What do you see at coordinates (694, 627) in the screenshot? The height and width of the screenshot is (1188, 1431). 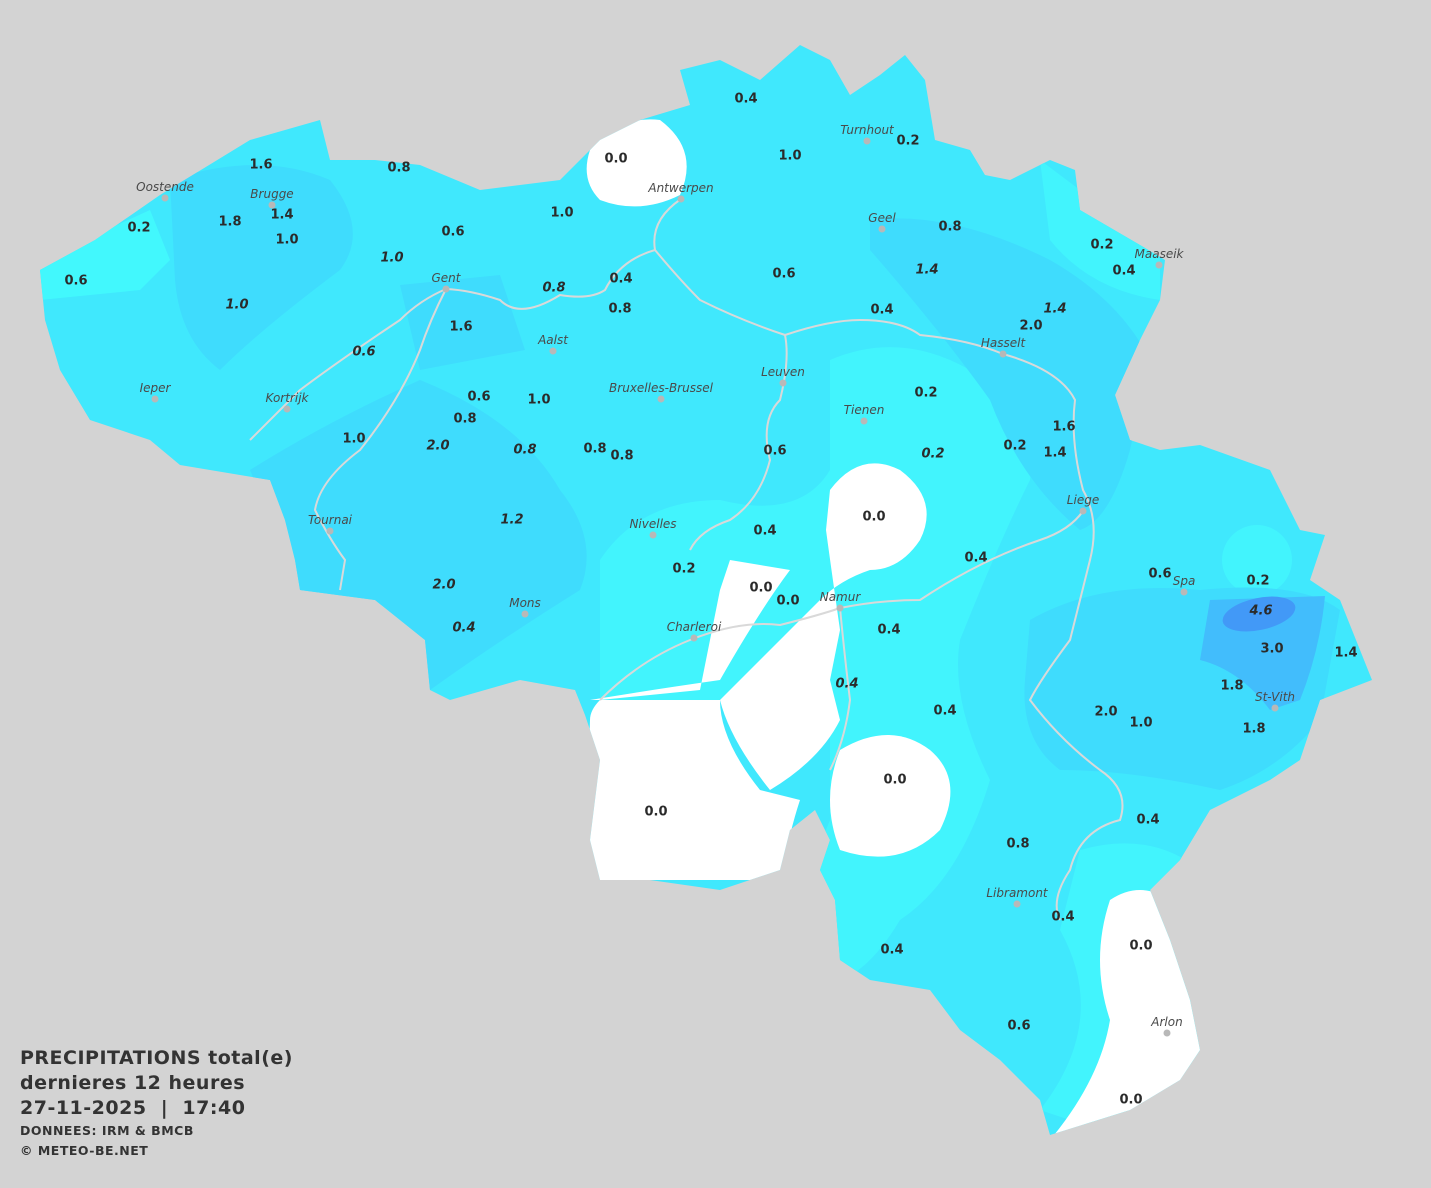 I see `city-label: Charleroi` at bounding box center [694, 627].